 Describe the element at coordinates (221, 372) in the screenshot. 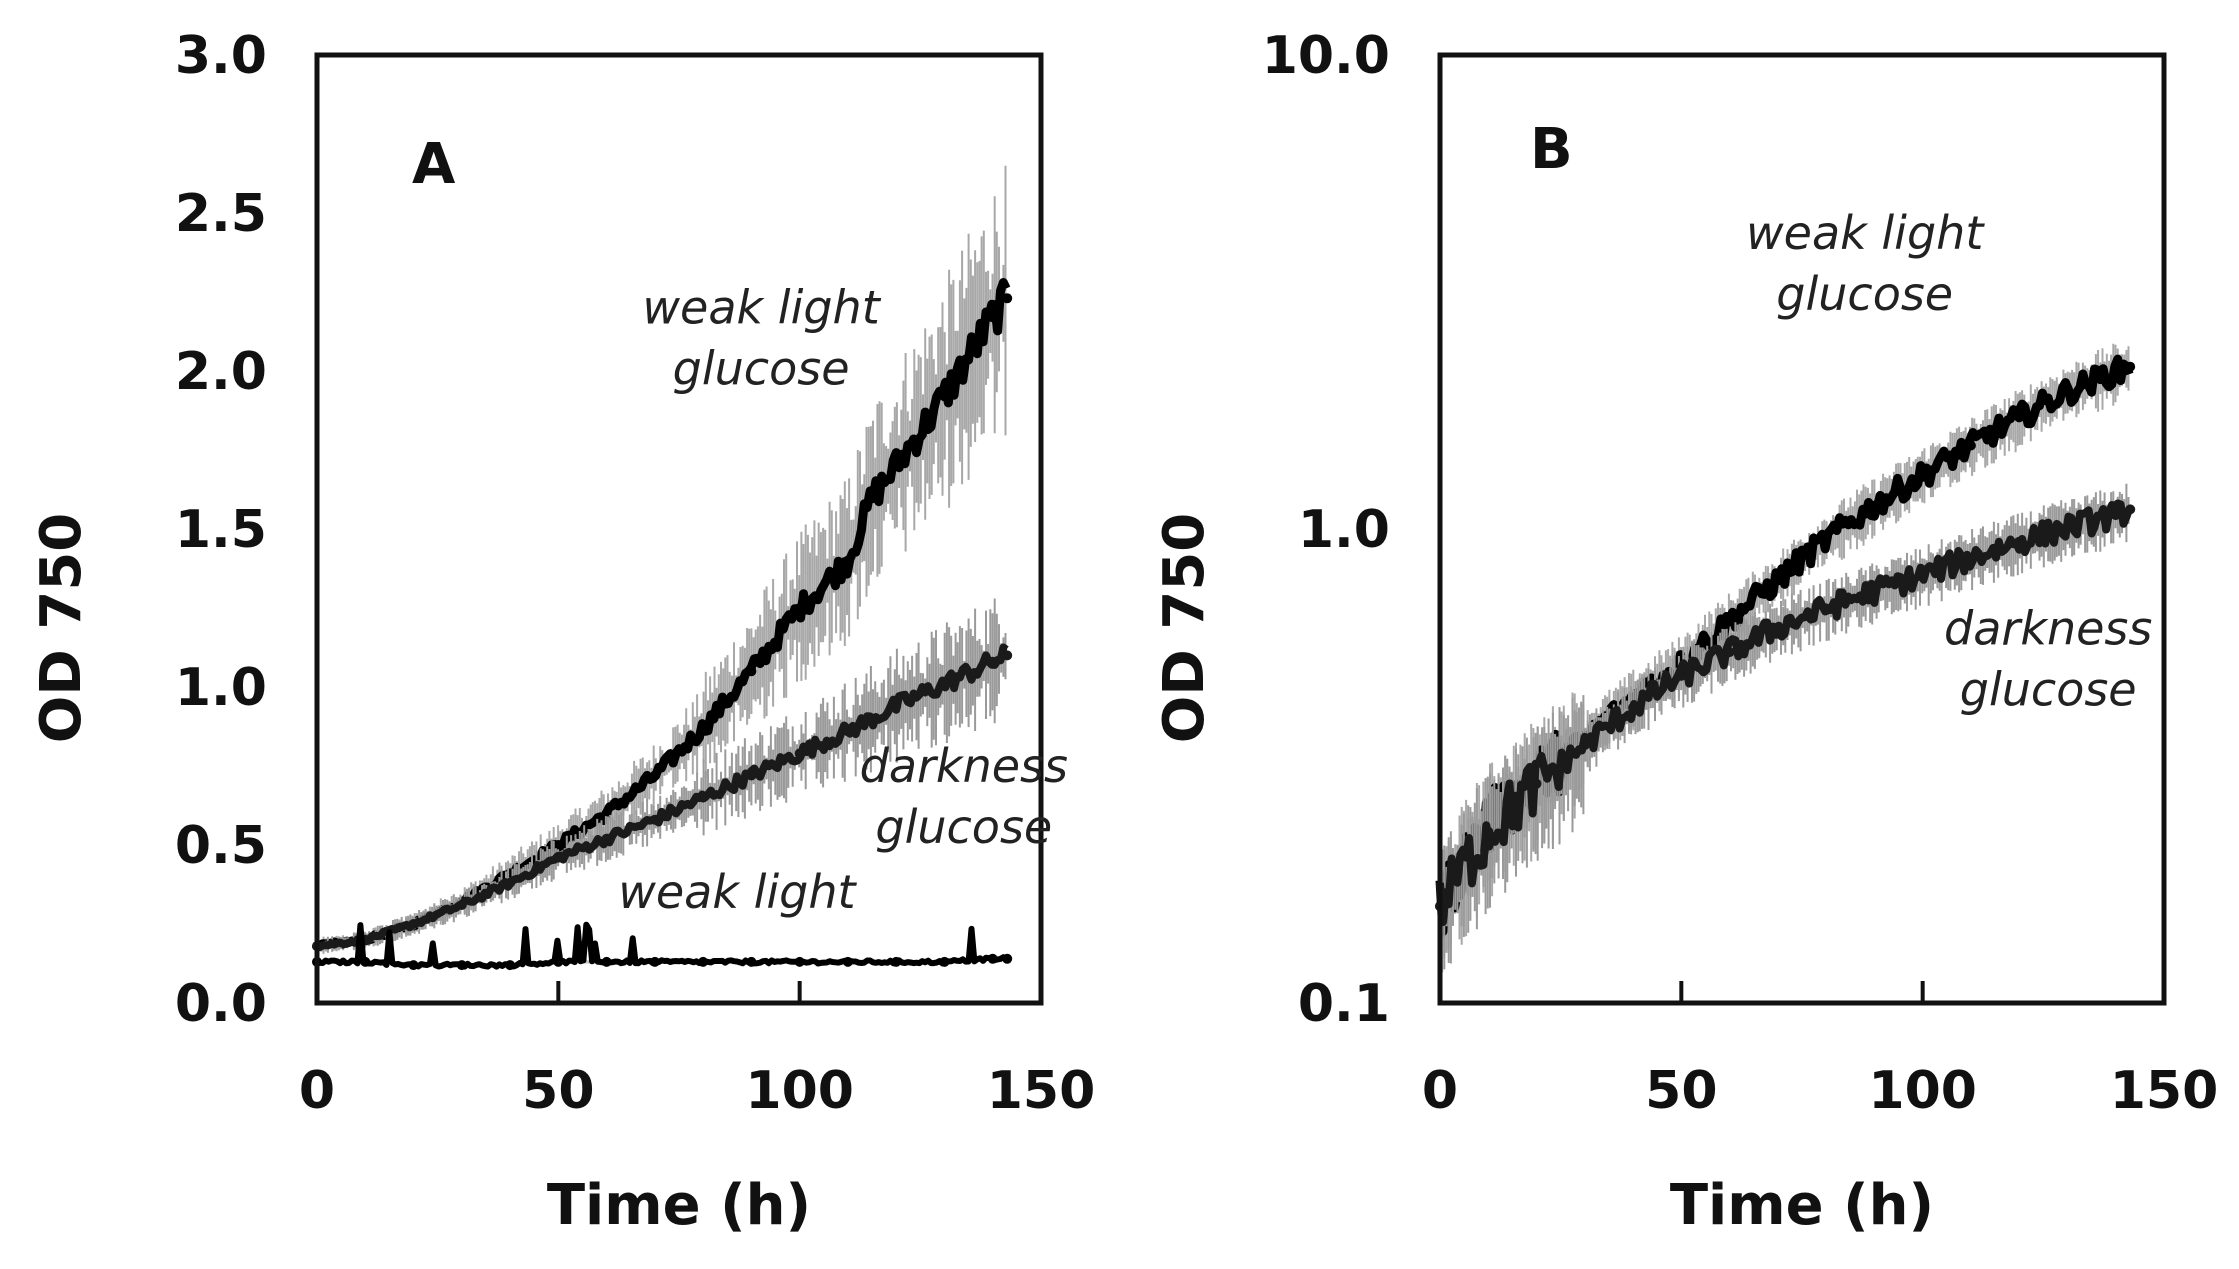

I see `y-tick-label: 2.0` at that location.